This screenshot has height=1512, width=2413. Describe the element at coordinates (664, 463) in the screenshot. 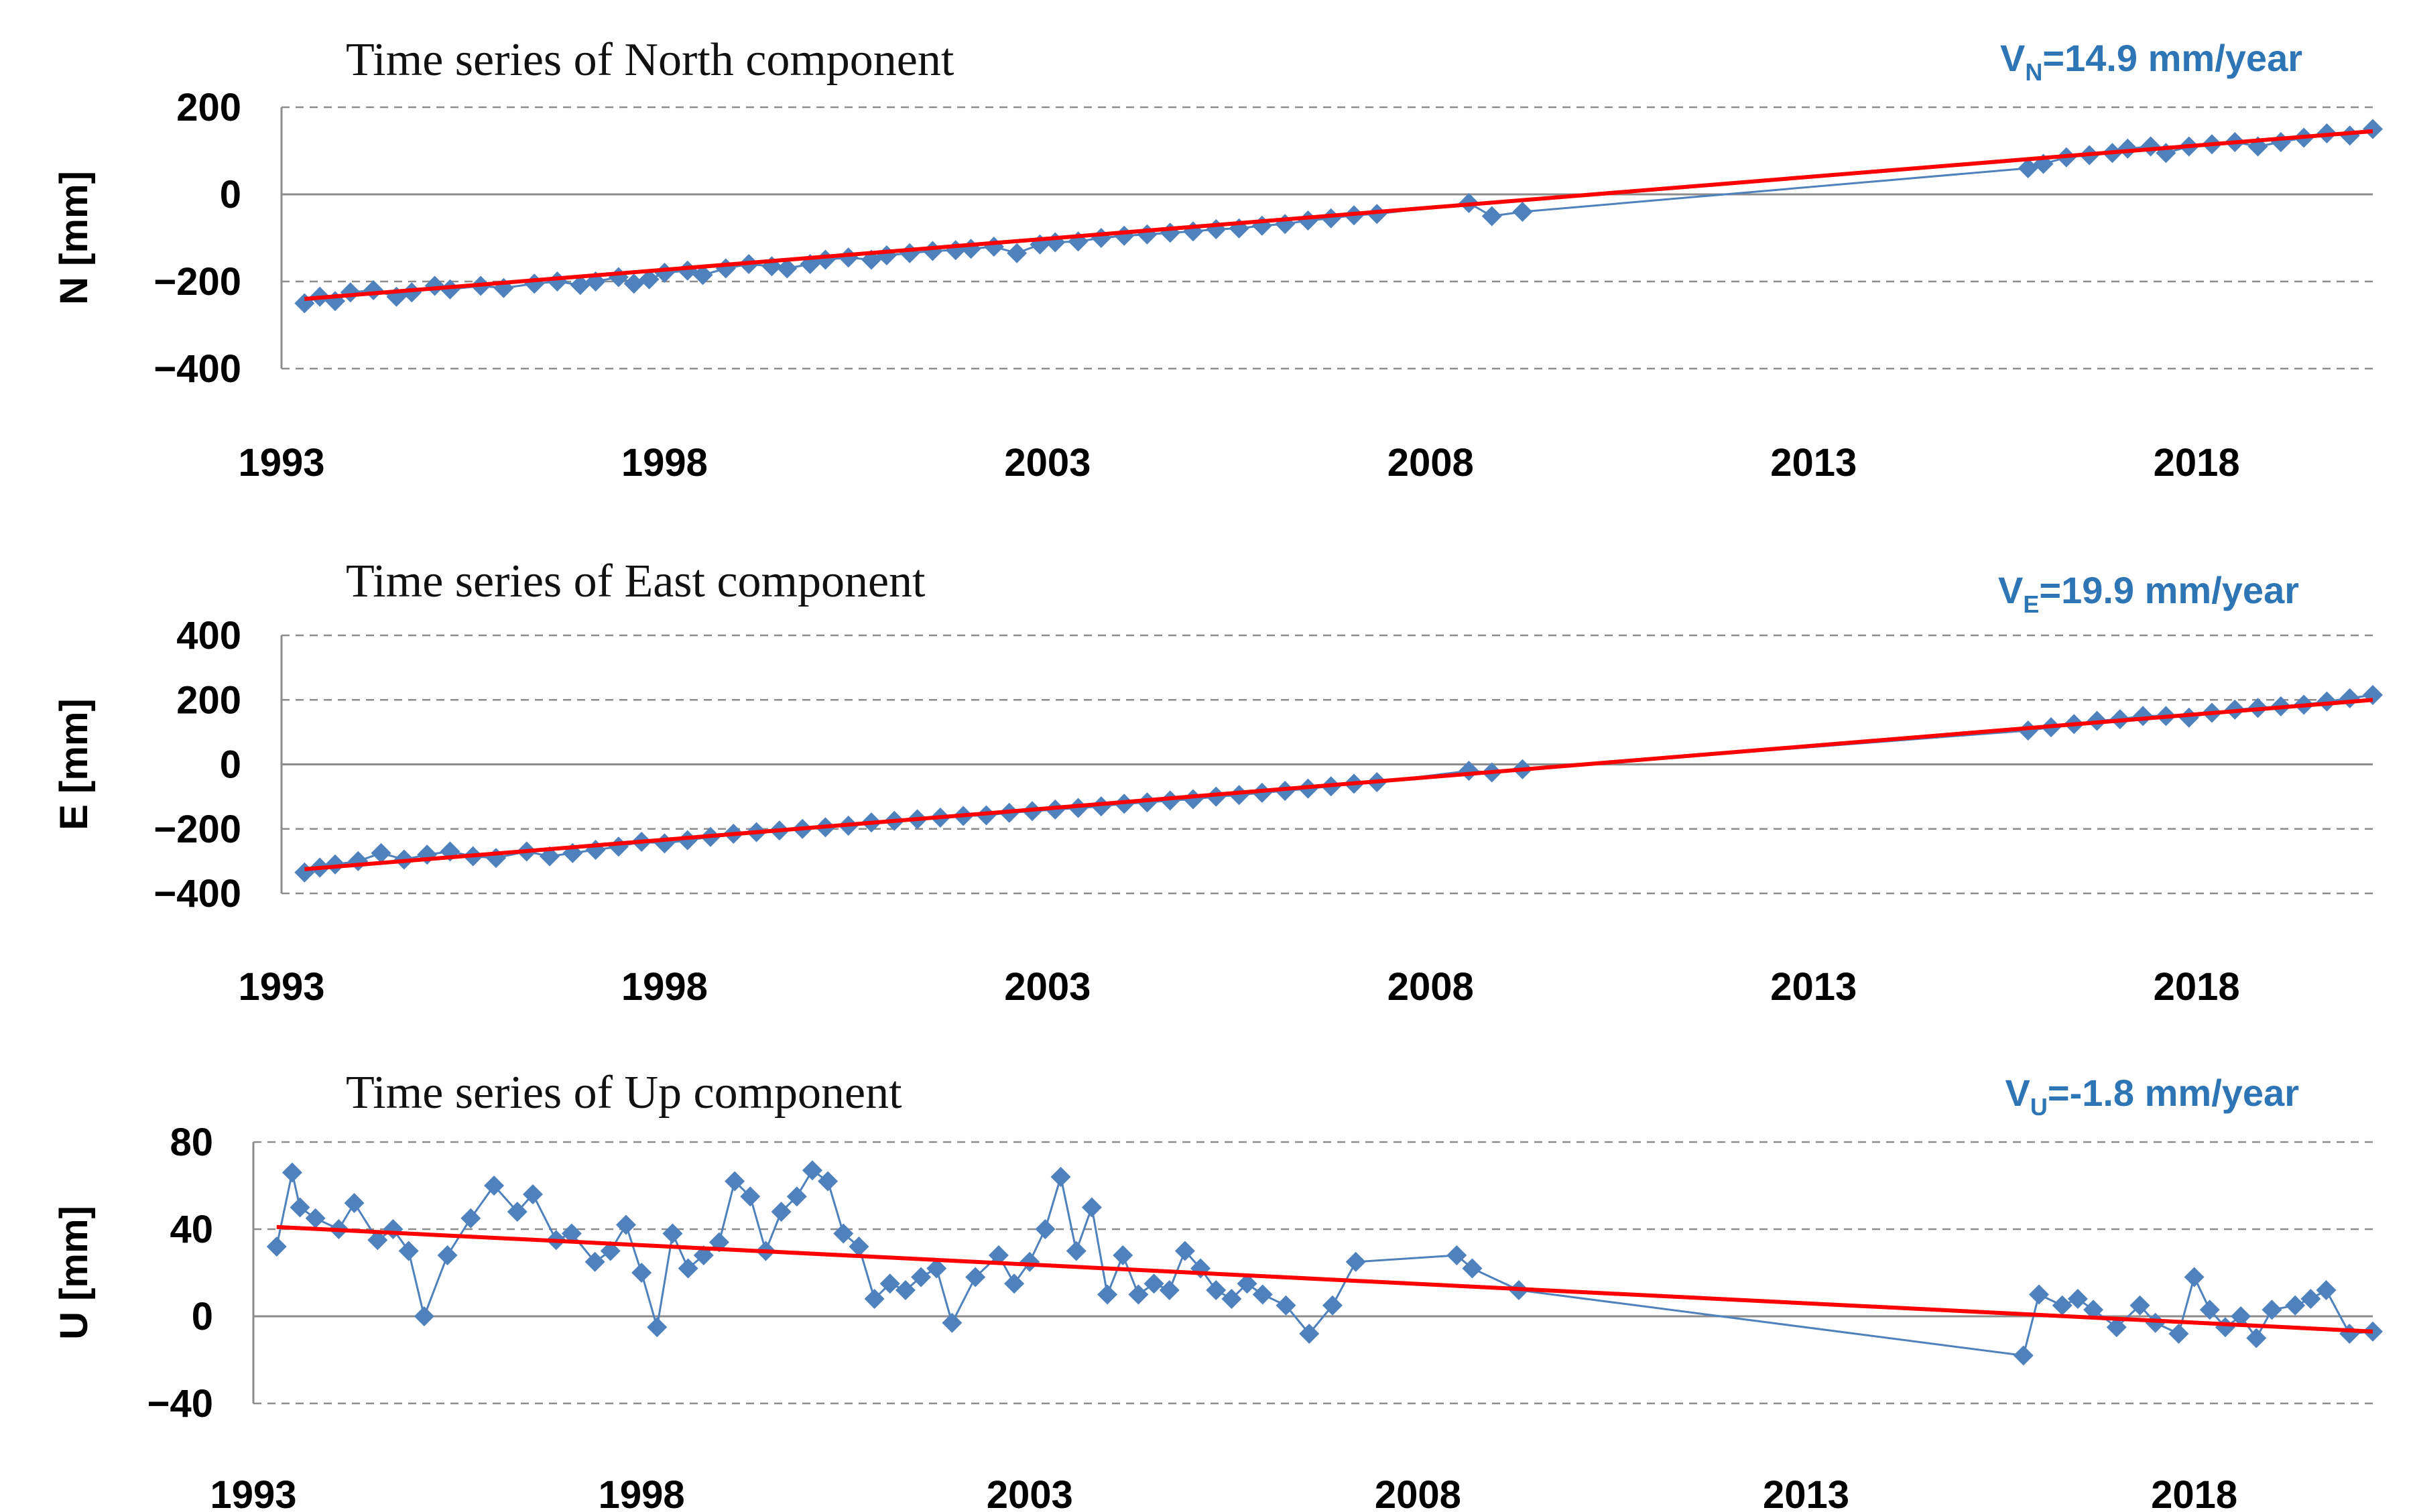

I see `x-tick-label: 1998` at that location.